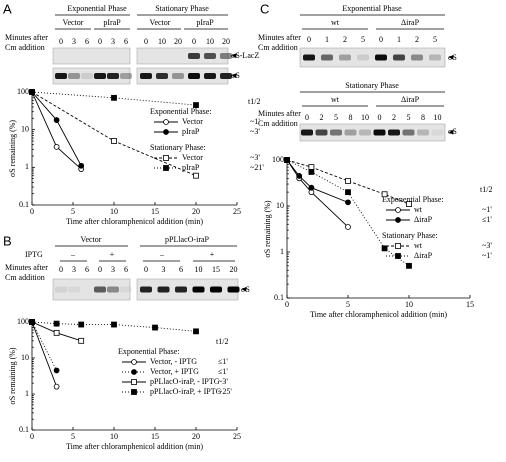 The height and width of the screenshot is (462, 506). I want to click on iptg-label: IPTG, so click(34, 254).